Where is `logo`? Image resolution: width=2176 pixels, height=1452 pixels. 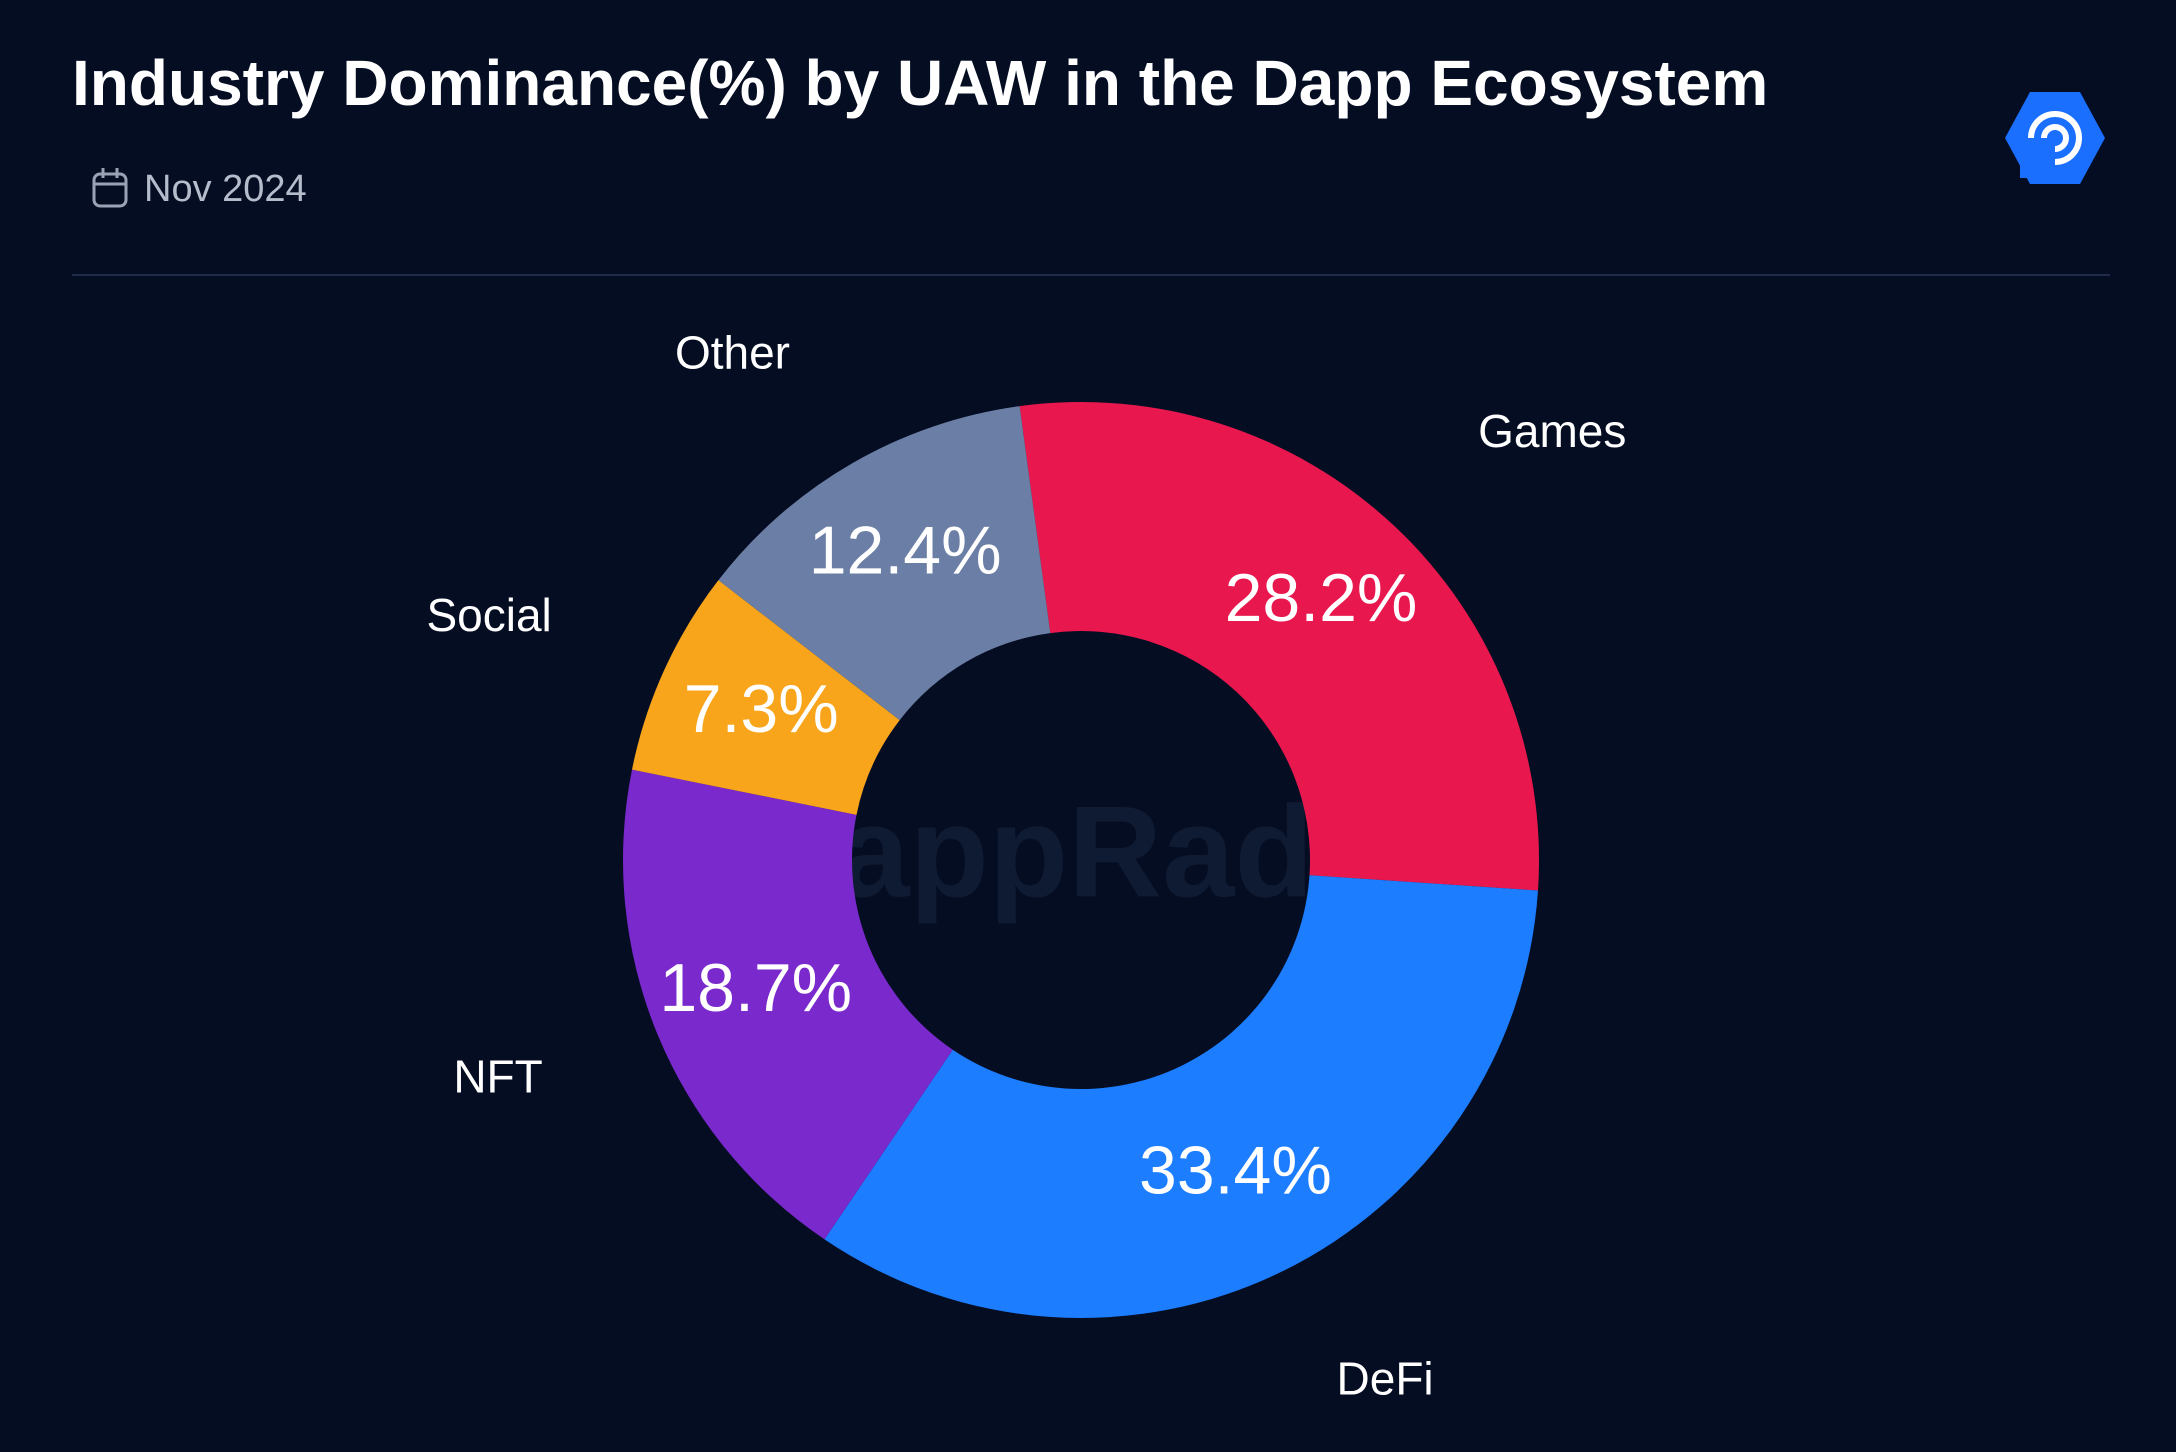
logo is located at coordinates (2055, 138).